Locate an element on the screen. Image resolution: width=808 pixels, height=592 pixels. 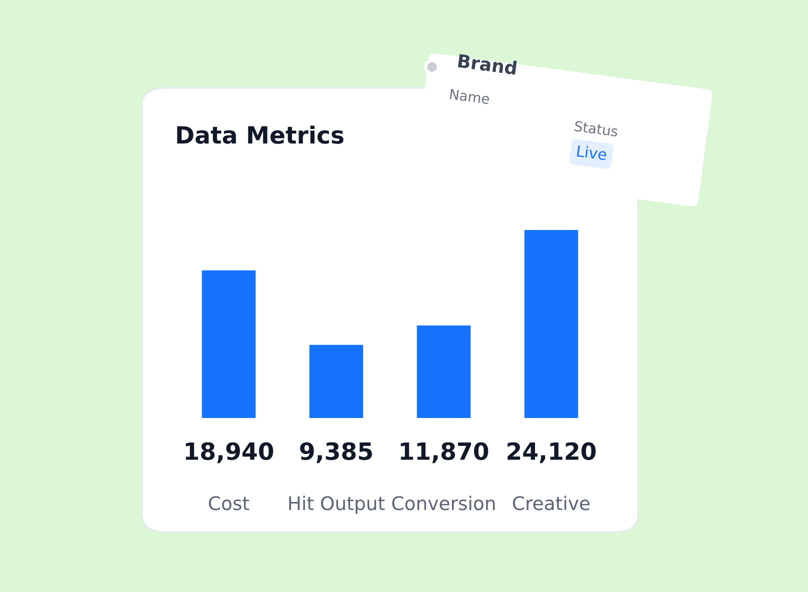
data-label: 9,385 is located at coordinates (336, 453).